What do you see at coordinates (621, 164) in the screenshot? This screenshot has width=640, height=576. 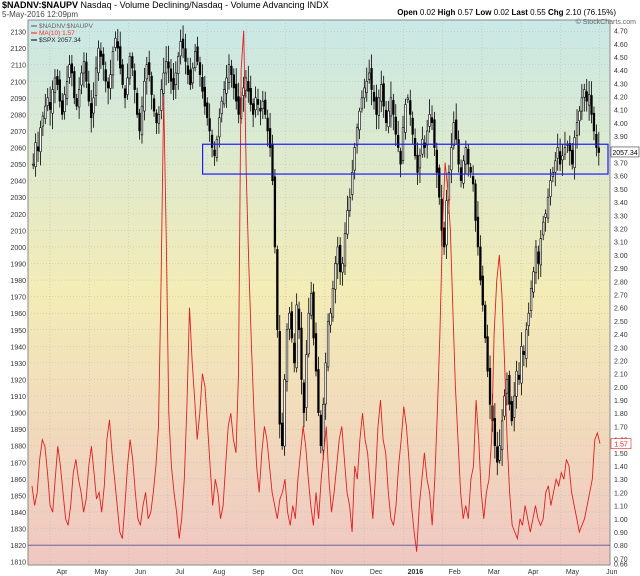 I see `right-tick-label: 3.70` at bounding box center [621, 164].